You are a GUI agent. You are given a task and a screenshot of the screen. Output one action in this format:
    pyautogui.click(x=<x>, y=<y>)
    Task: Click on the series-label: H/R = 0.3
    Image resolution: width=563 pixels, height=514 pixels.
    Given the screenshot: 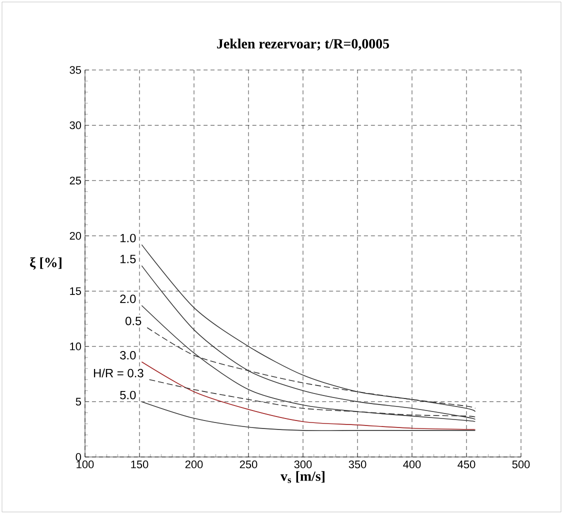 What is the action you would take?
    pyautogui.click(x=119, y=373)
    